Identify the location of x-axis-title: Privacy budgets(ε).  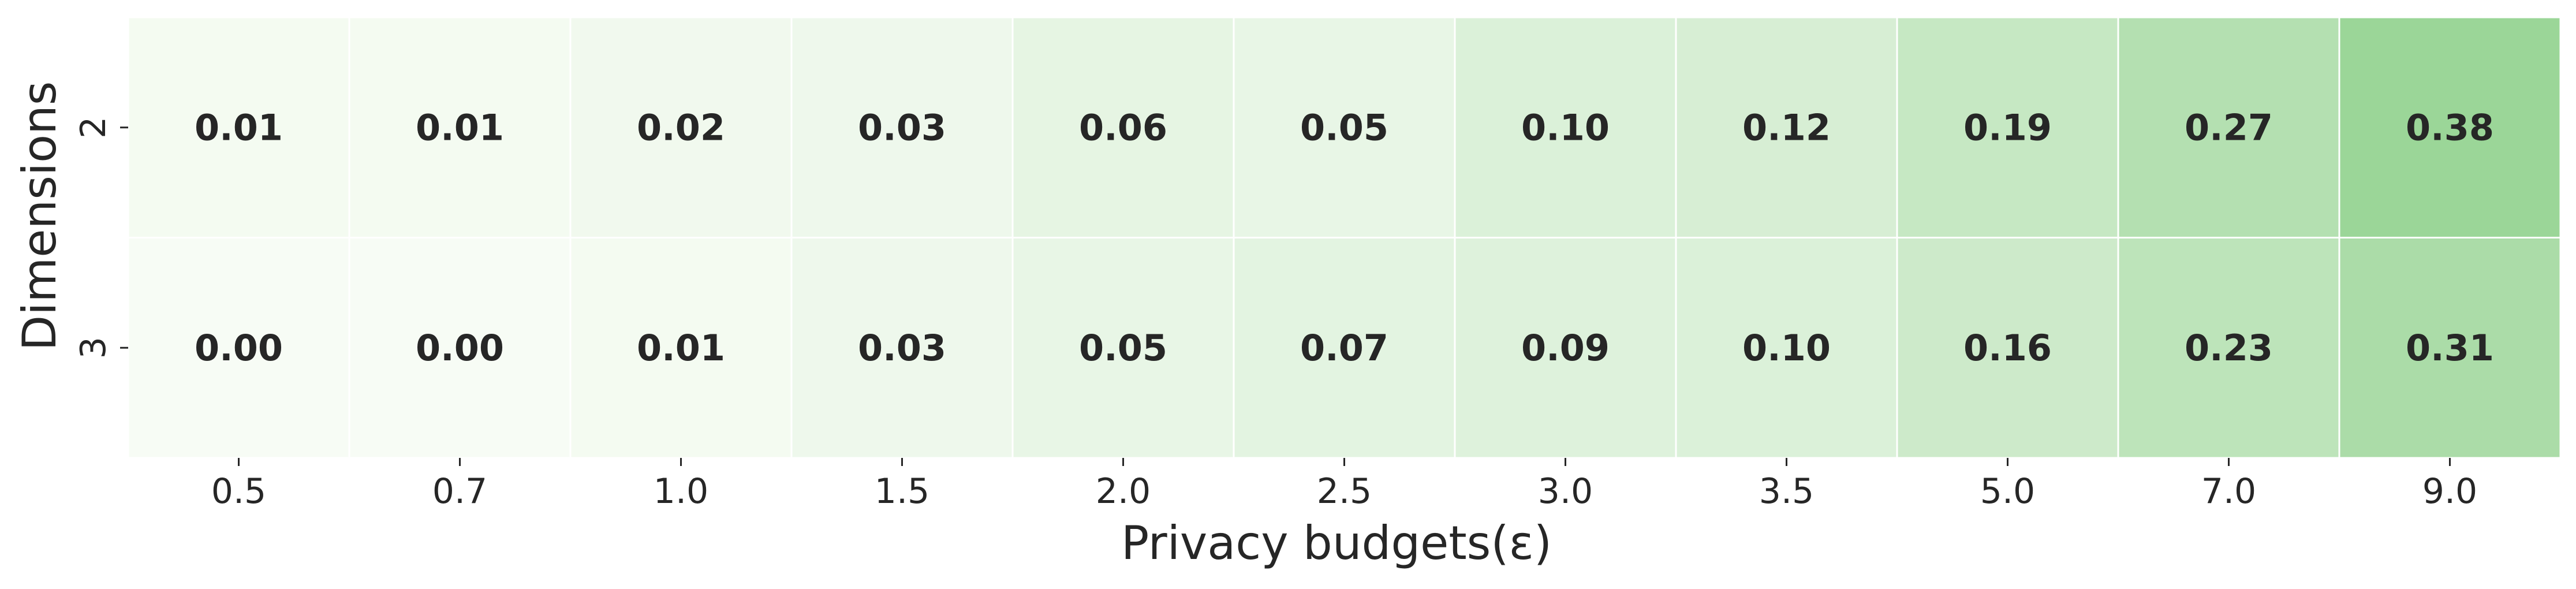
(1336, 543).